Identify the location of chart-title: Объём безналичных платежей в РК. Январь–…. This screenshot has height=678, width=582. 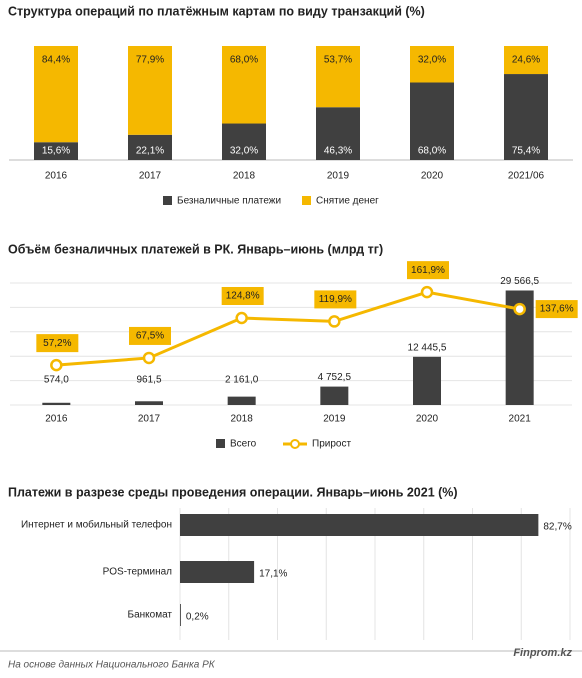
(195, 249).